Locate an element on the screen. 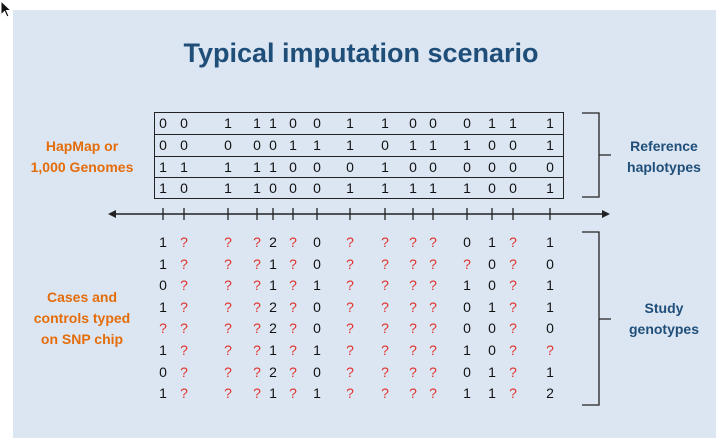  reference-haplotypes-line-1: Reference is located at coordinates (664, 146).